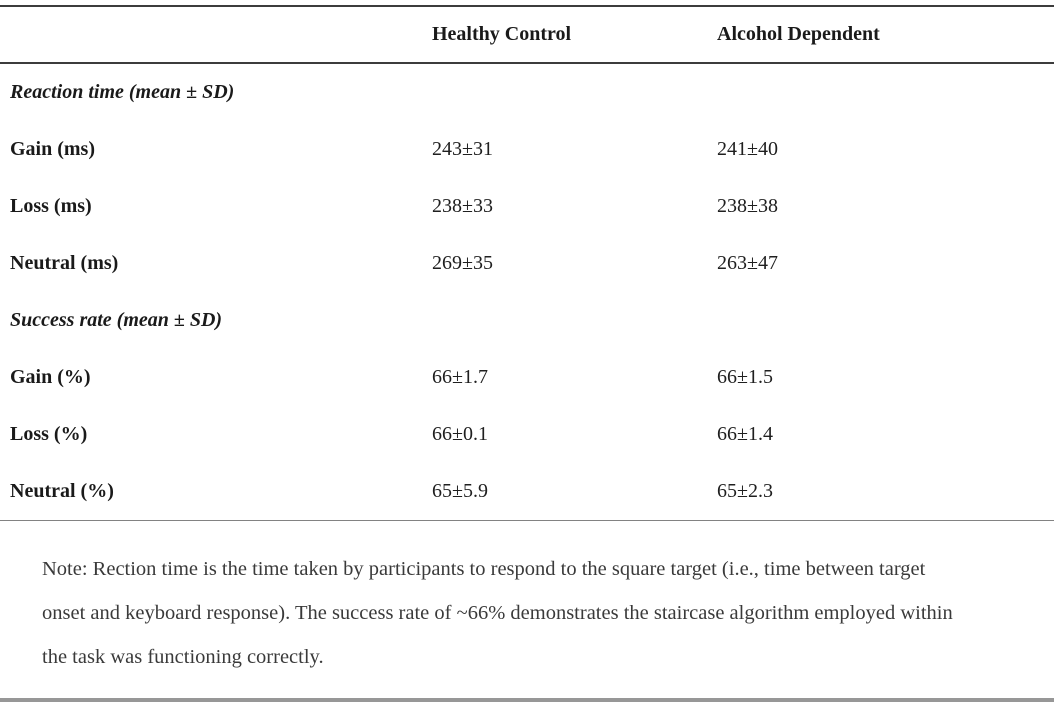 Image resolution: width=1054 pixels, height=706 pixels. What do you see at coordinates (216, 492) in the screenshot?
I see `row-label: Neutral (%)` at bounding box center [216, 492].